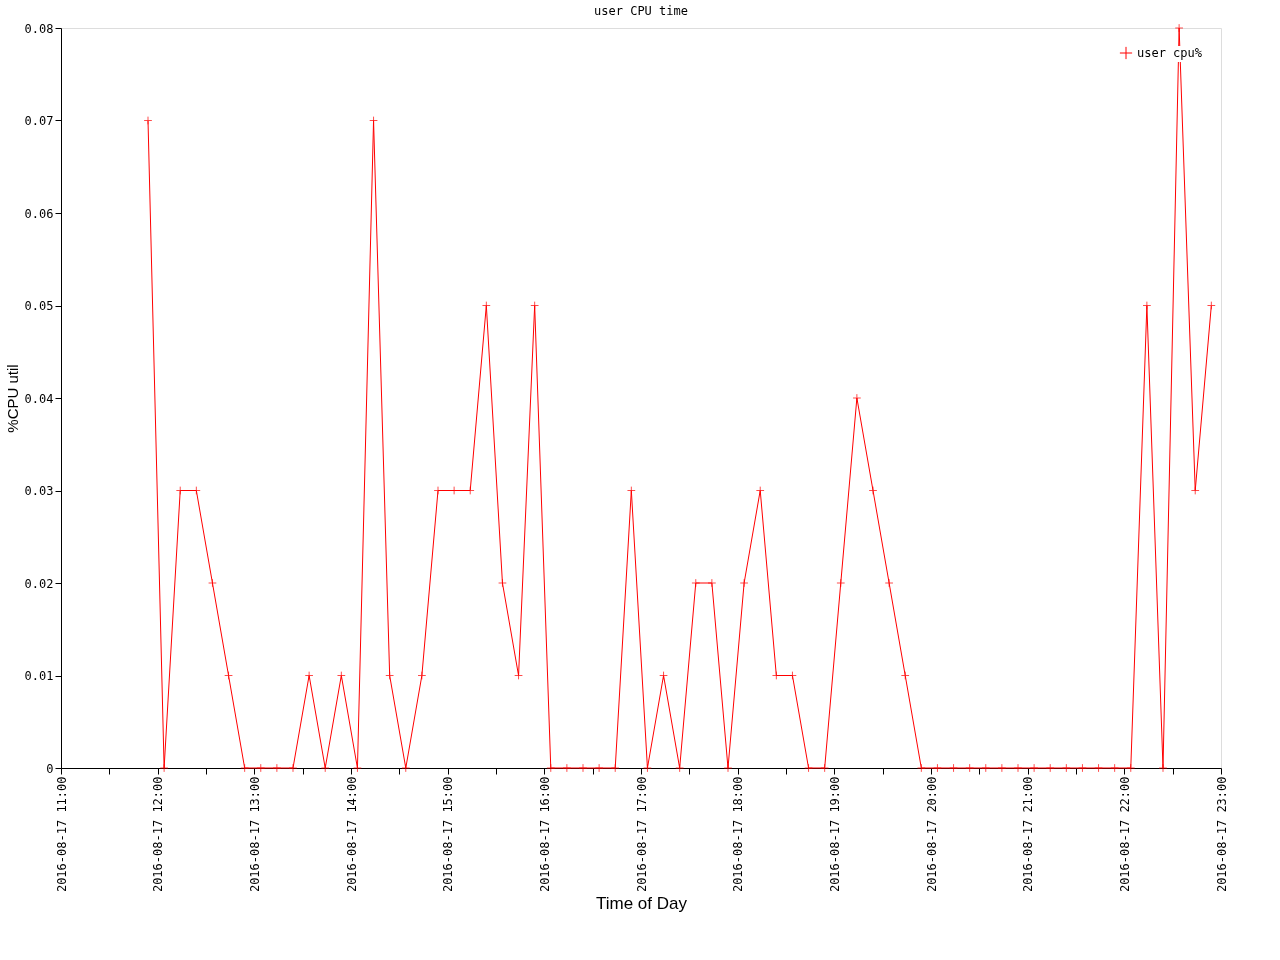 This screenshot has height=960, width=1280. What do you see at coordinates (448, 834) in the screenshot?
I see `x-tick-label: 2016-08-17 15:00` at bounding box center [448, 834].